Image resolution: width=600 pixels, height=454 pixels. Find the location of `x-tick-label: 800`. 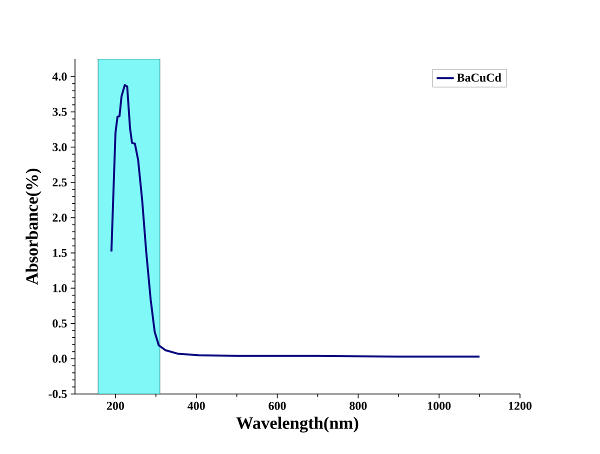

x-tick-label: 800 is located at coordinates (358, 406).